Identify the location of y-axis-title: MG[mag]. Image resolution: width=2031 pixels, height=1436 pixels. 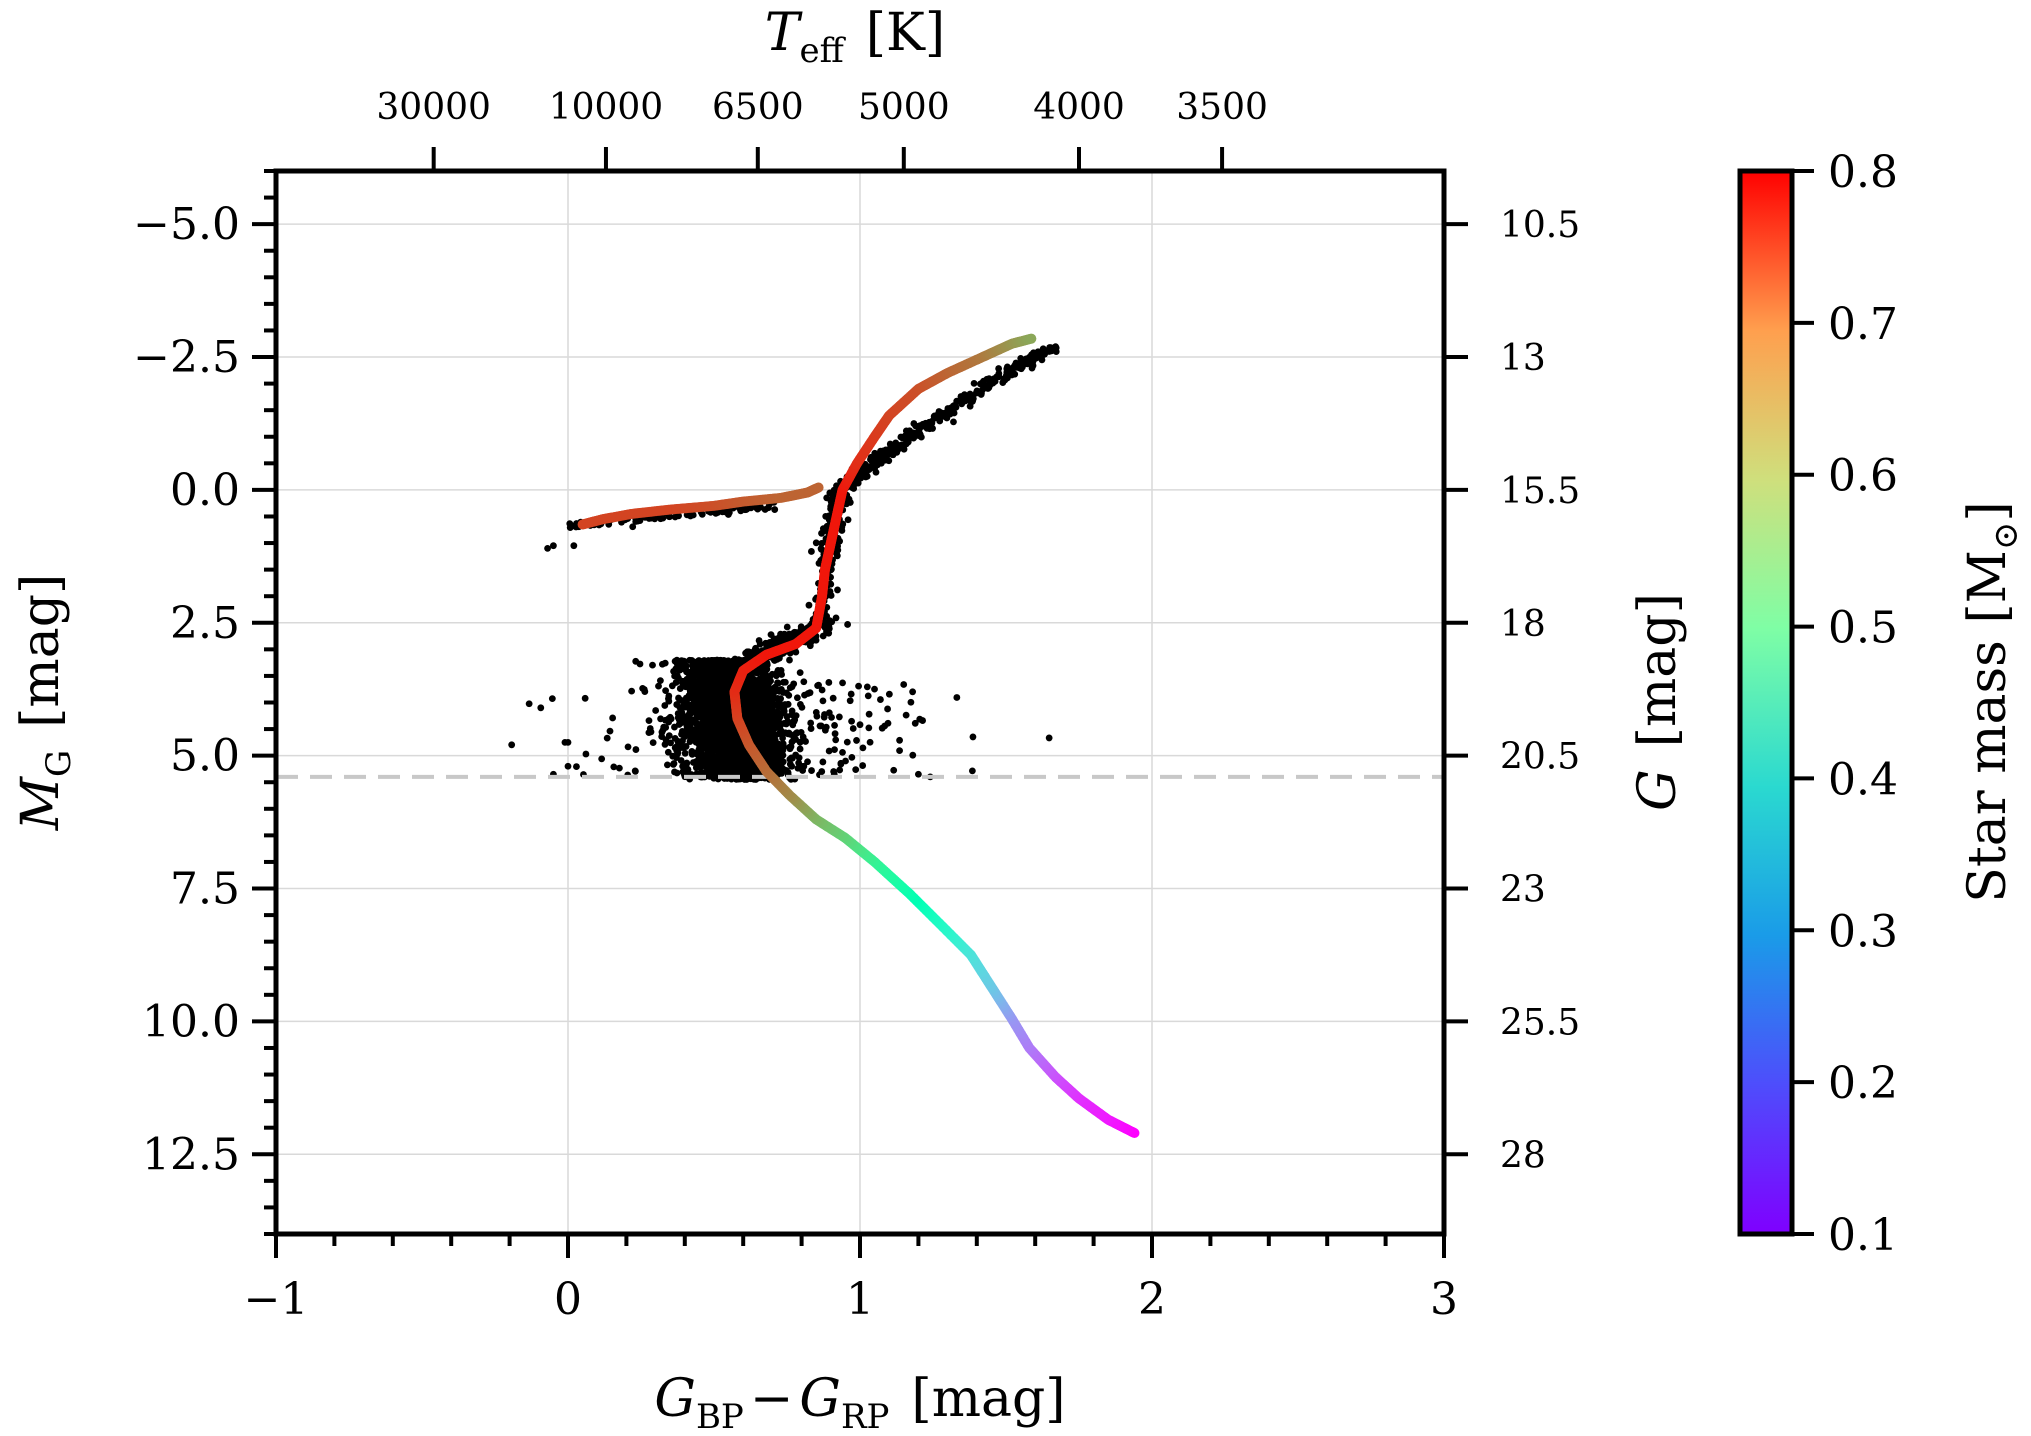
(45, 703).